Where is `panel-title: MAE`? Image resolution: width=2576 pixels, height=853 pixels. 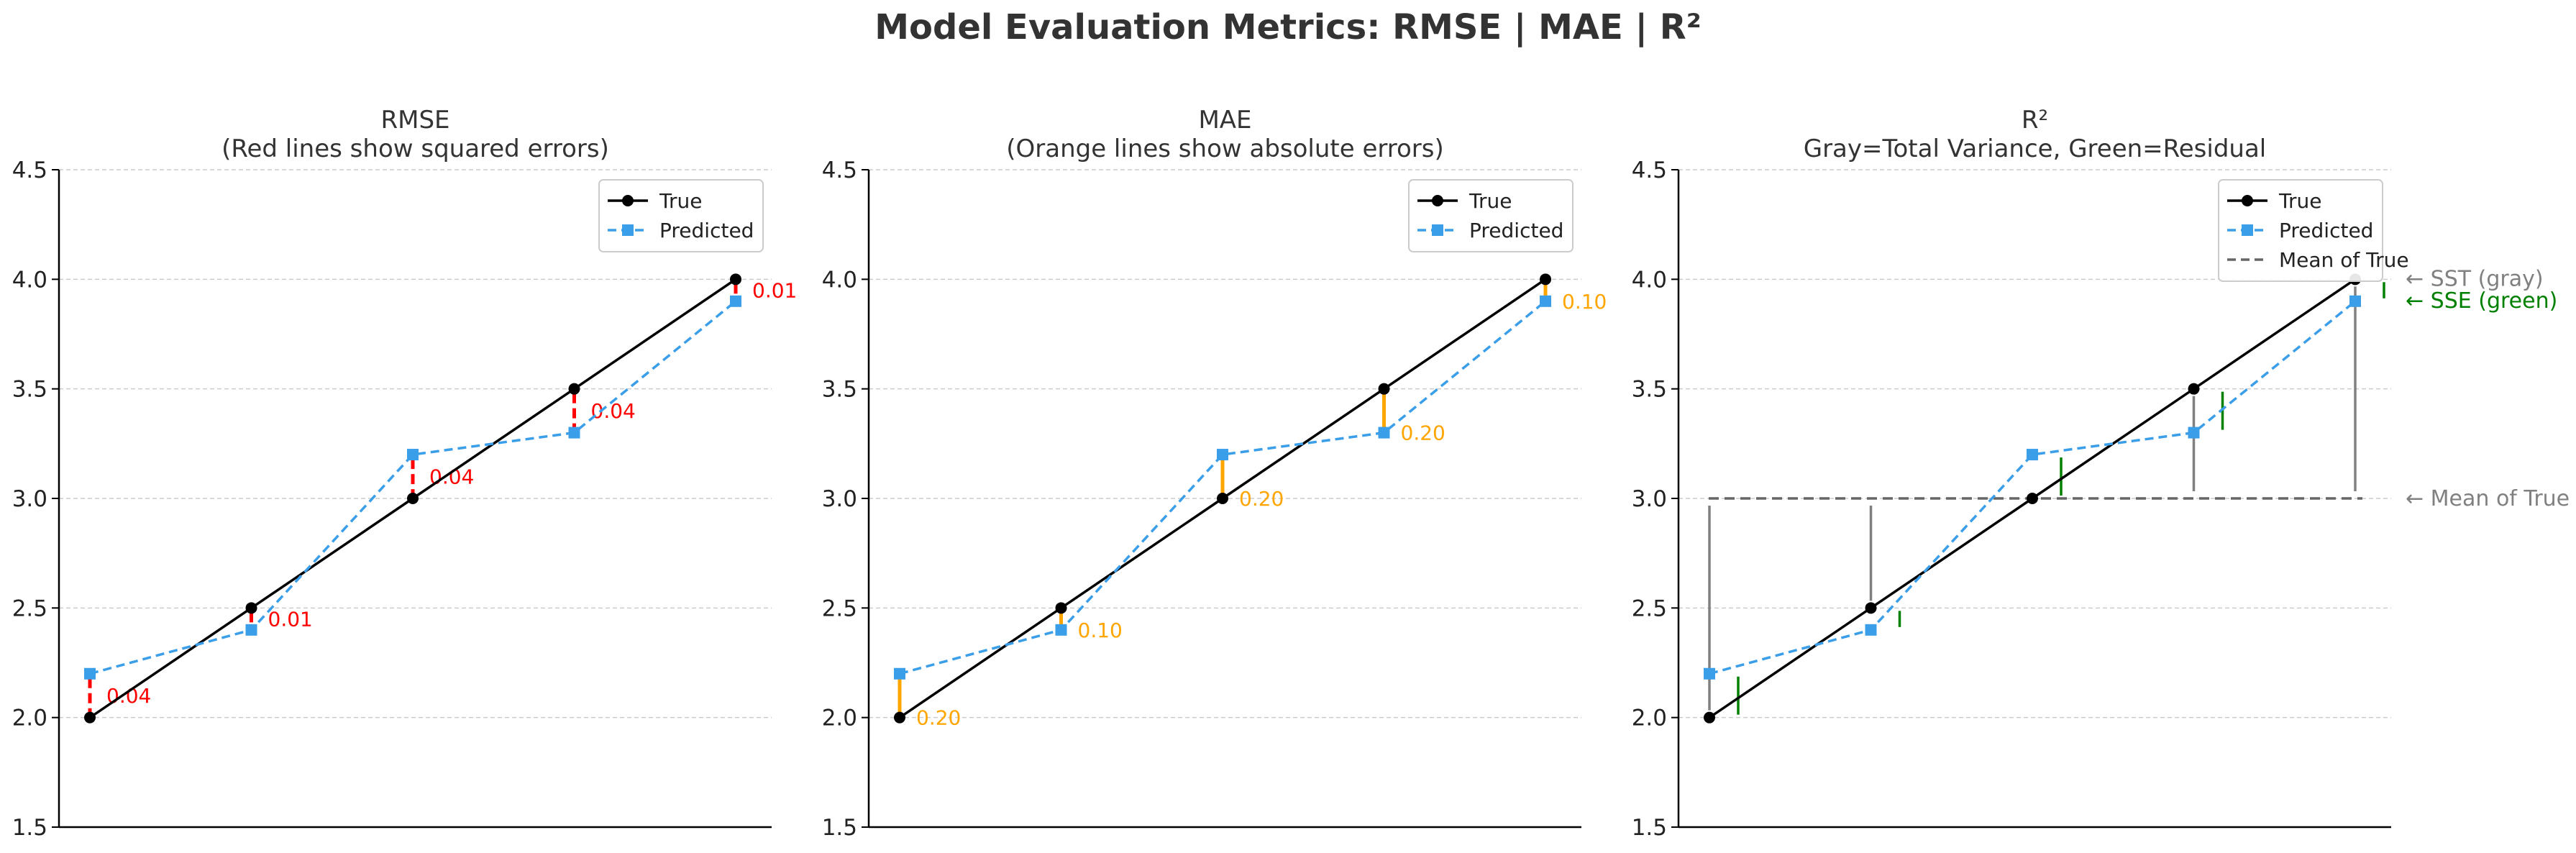 panel-title: MAE is located at coordinates (1224, 120).